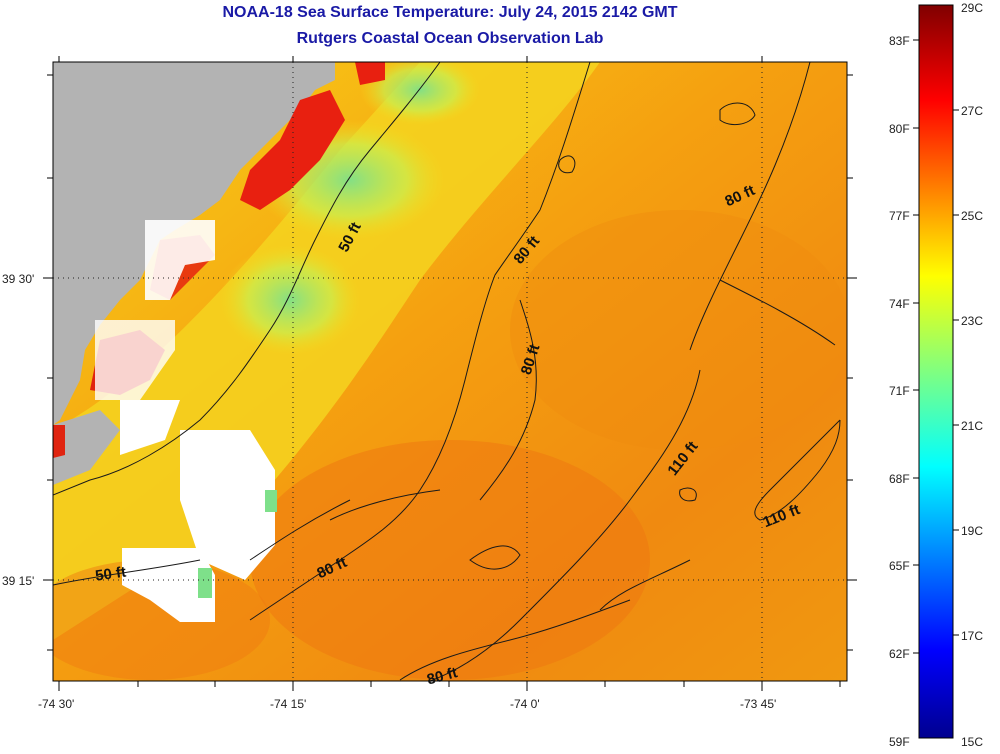 Image resolution: width=1000 pixels, height=754 pixels. What do you see at coordinates (899, 304) in the screenshot?
I see `colorbar-f-label: 74F` at bounding box center [899, 304].